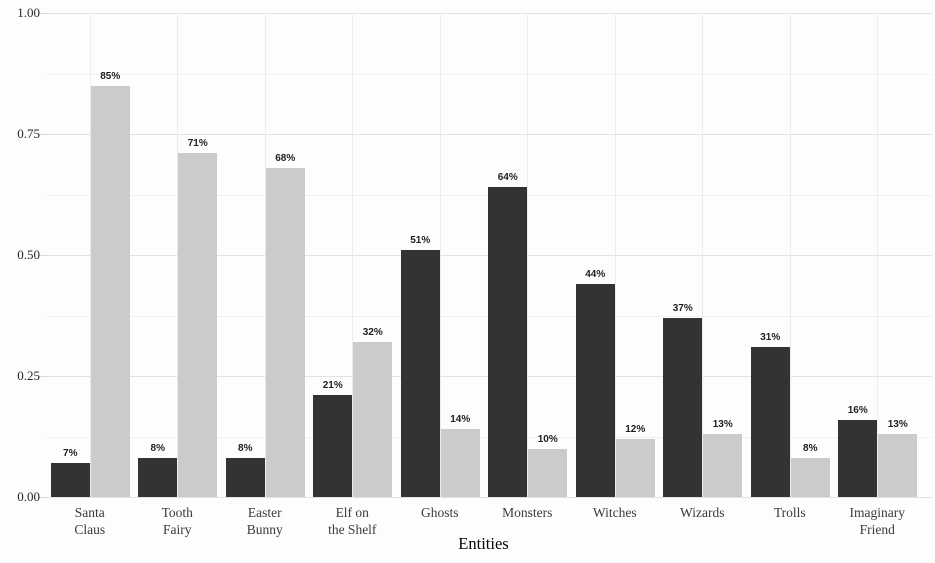 The height and width of the screenshot is (563, 935). What do you see at coordinates (789, 512) in the screenshot?
I see `x-category-label: Trolls` at bounding box center [789, 512].